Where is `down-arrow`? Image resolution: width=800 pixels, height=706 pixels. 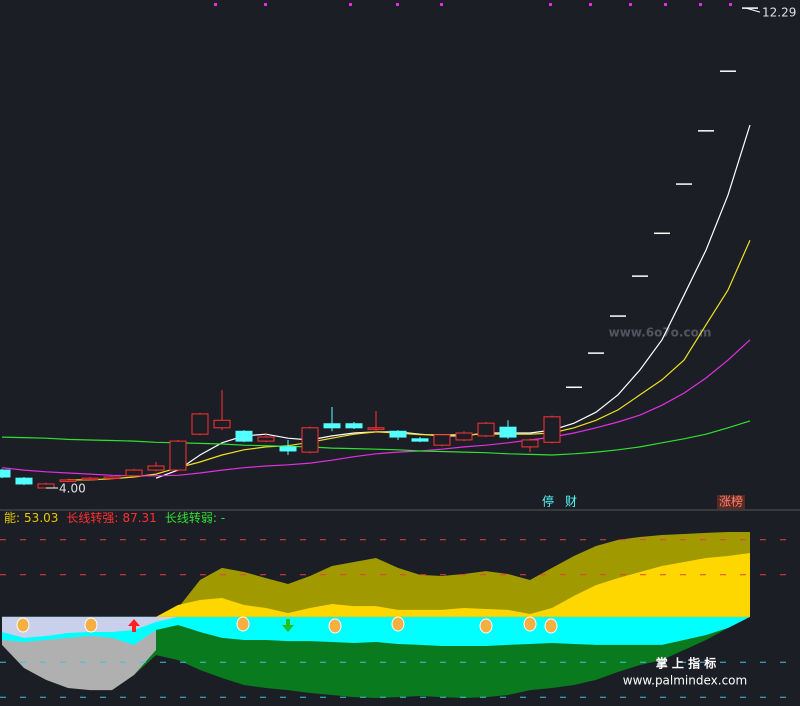 down-arrow is located at coordinates (288, 625).